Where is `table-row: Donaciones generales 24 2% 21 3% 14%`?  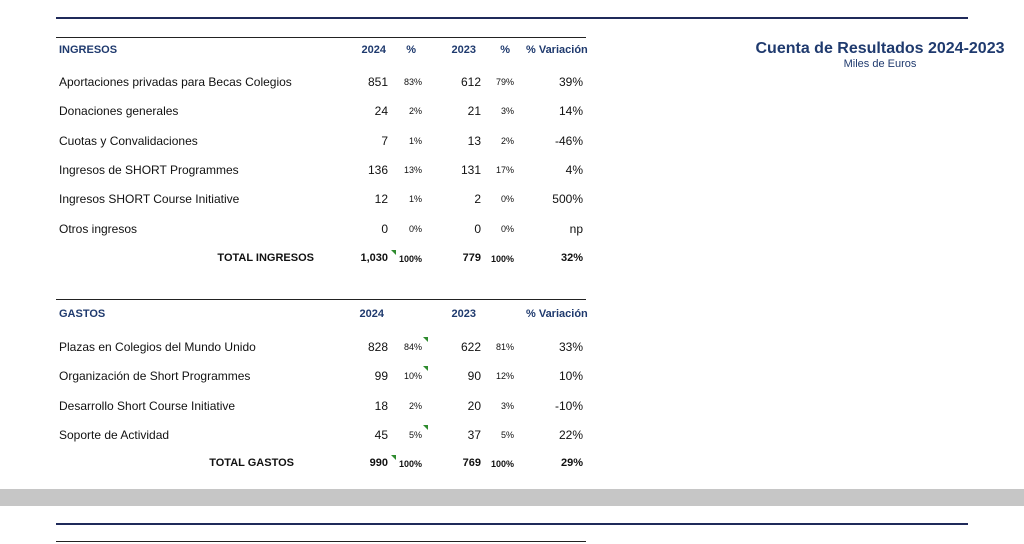
table-row: Donaciones generales 24 2% 21 3% 14% is located at coordinates (321, 111).